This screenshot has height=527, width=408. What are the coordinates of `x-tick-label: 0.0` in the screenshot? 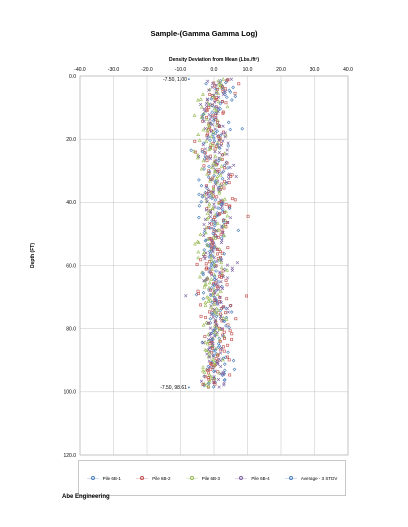 It's located at (214, 70).